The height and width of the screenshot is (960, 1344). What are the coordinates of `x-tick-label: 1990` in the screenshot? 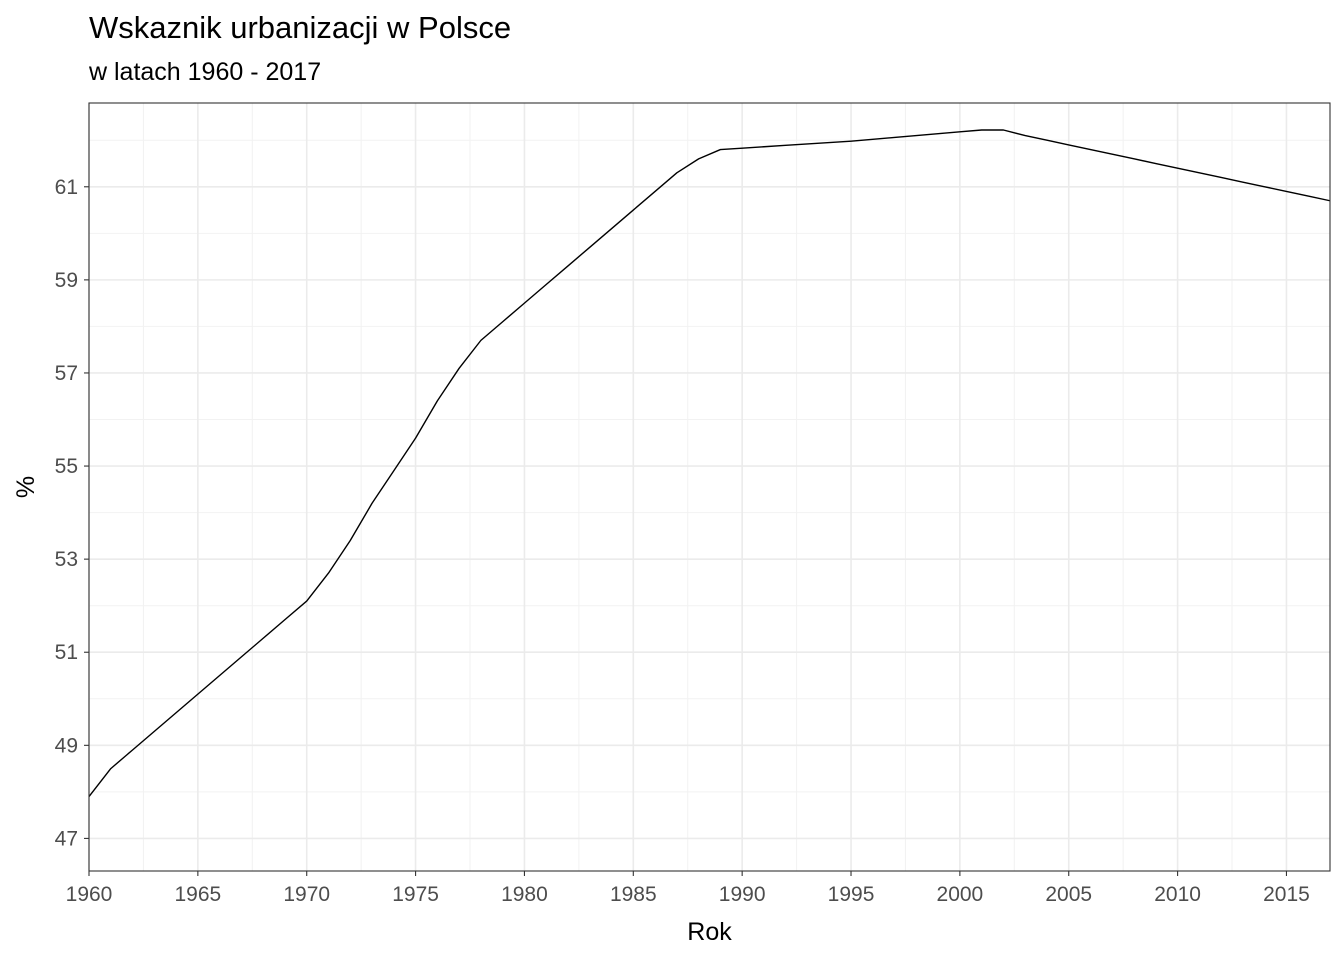 It's located at (742, 894).